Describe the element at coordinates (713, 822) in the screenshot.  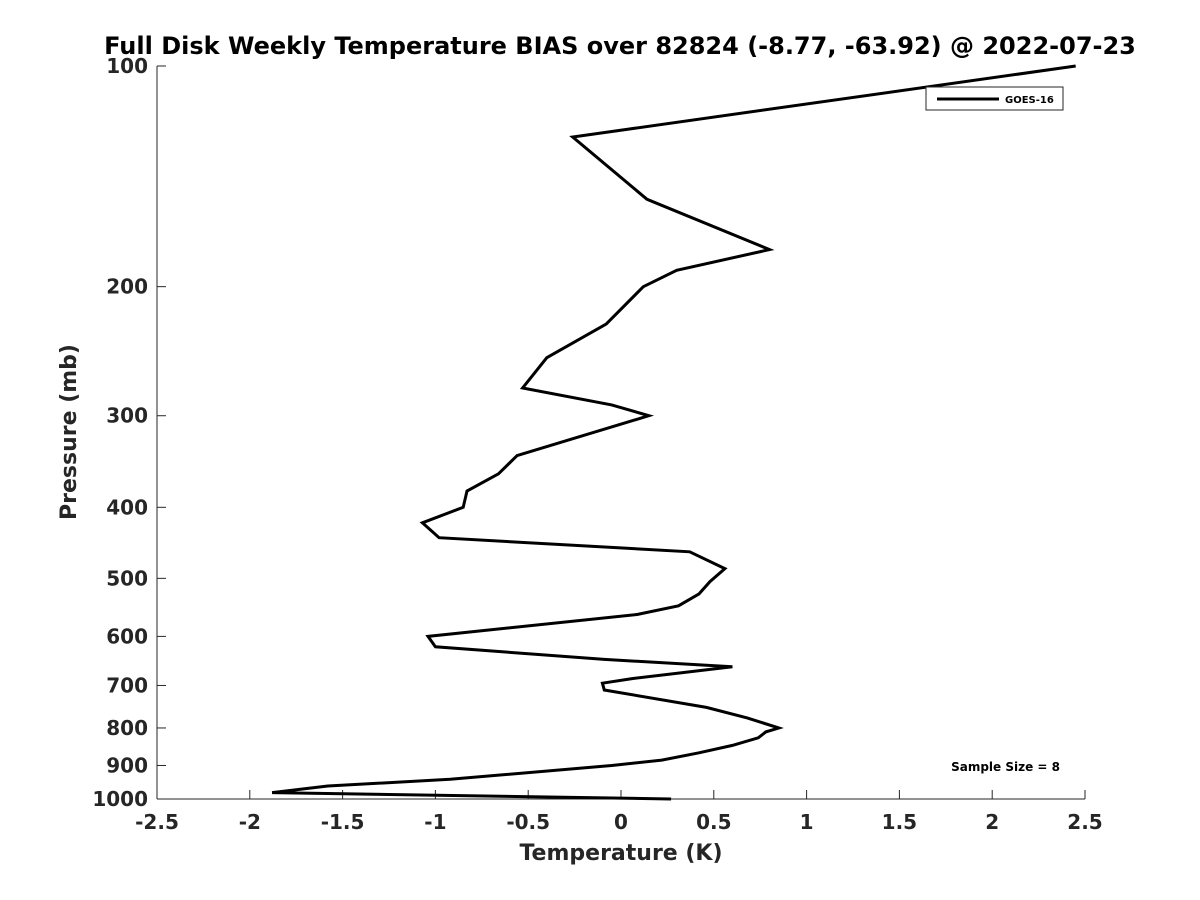
I see `x-tick-label: 0.5` at that location.